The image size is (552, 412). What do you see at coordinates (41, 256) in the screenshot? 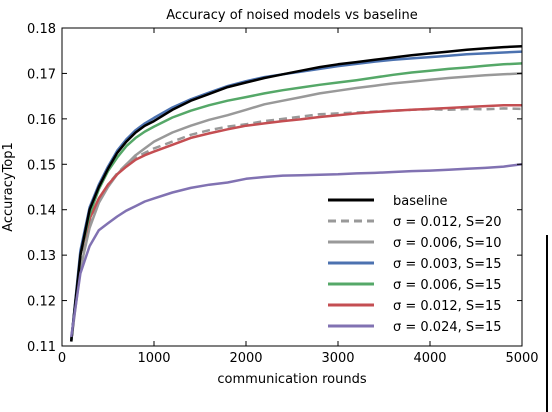
I see `y-tick-label: 0.13` at bounding box center [41, 256].